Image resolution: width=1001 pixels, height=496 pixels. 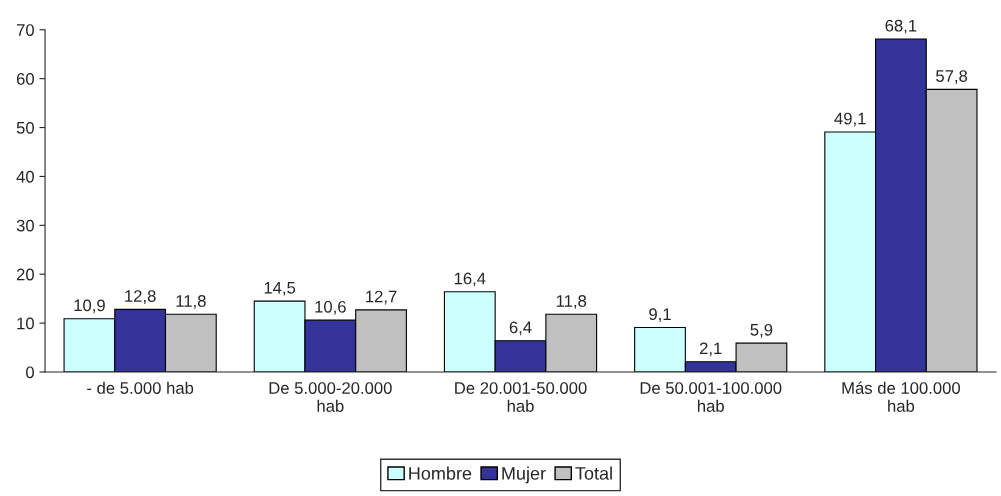 What do you see at coordinates (25, 274) in the screenshot?
I see `y-tick-label: 20` at bounding box center [25, 274].